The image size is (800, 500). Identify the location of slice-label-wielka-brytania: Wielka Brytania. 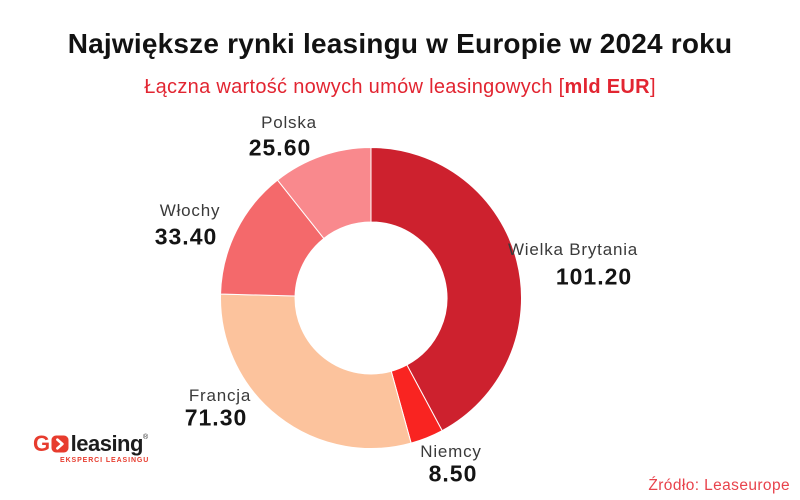
(573, 249).